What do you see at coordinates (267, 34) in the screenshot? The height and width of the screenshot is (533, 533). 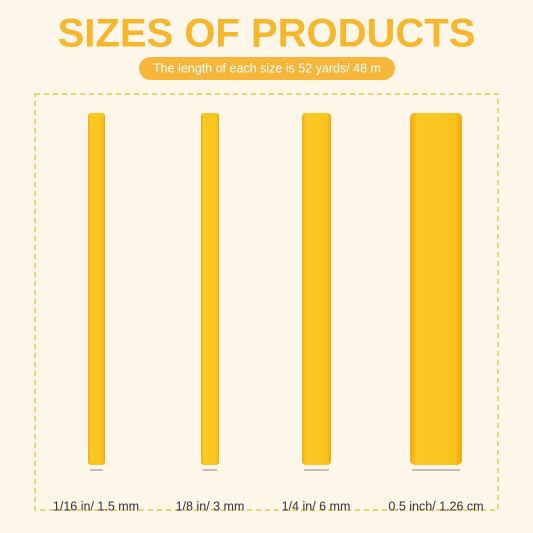 I see `title: SIZES OF PRODUCTS` at bounding box center [267, 34].